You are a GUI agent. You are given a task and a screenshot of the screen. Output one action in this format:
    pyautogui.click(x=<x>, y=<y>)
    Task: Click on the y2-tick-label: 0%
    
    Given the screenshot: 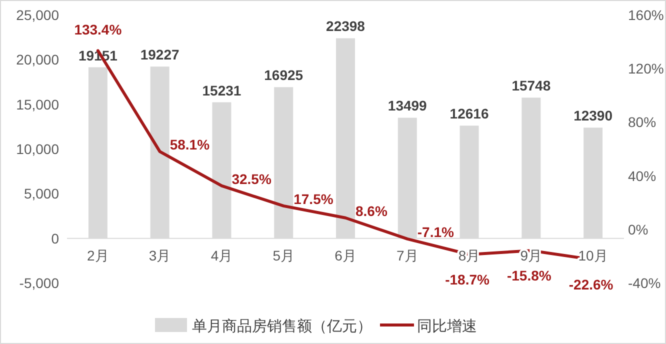 What is the action you would take?
    pyautogui.click(x=638, y=229)
    